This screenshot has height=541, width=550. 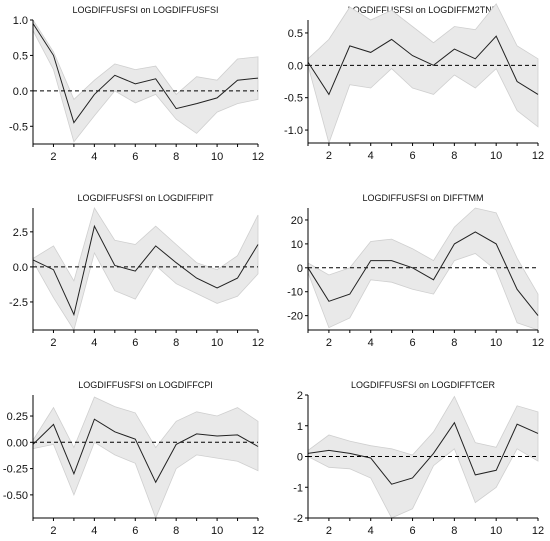 I want to click on panel-title: LOGDIFFUSFSI on LOGDIFFTCER, so click(x=423, y=385).